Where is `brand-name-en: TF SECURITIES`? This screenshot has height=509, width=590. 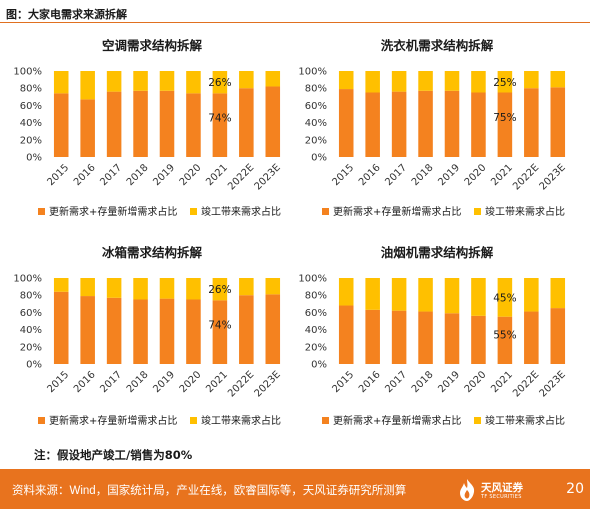
brand-name-en: TF SECURITIES is located at coordinates (501, 497).